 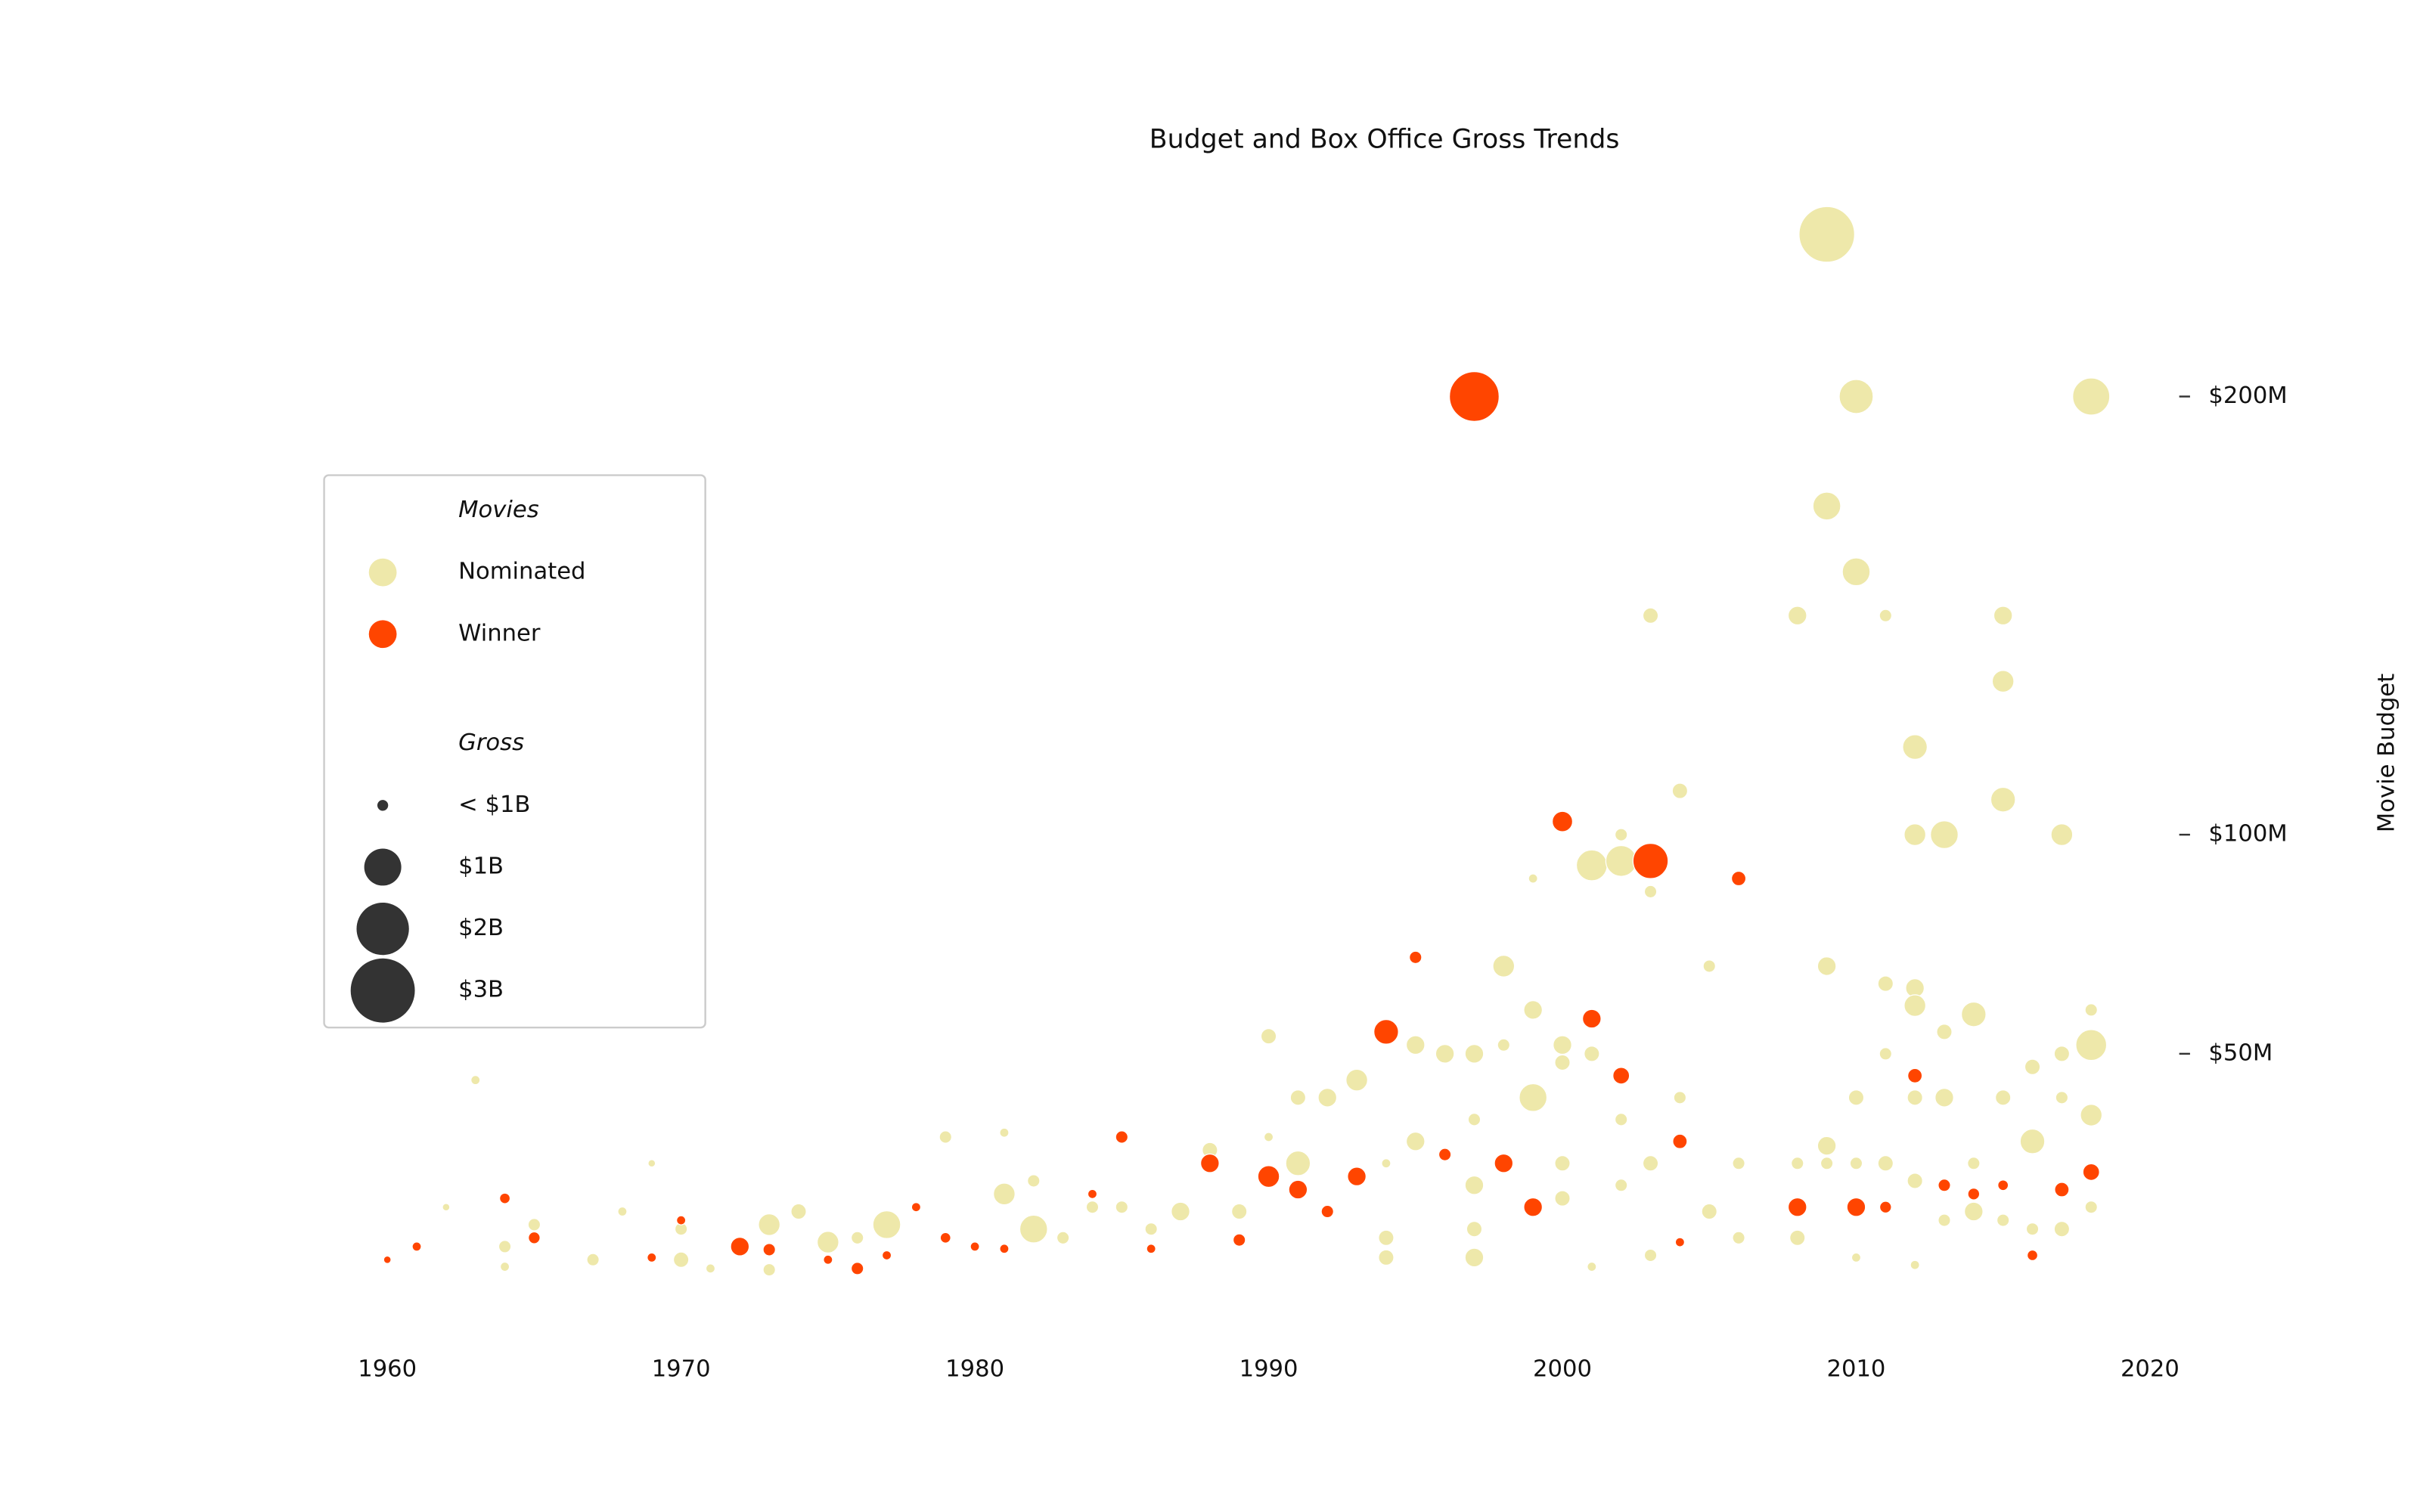 What do you see at coordinates (494, 805) in the screenshot?
I see `size-legend-label: < $1B` at bounding box center [494, 805].